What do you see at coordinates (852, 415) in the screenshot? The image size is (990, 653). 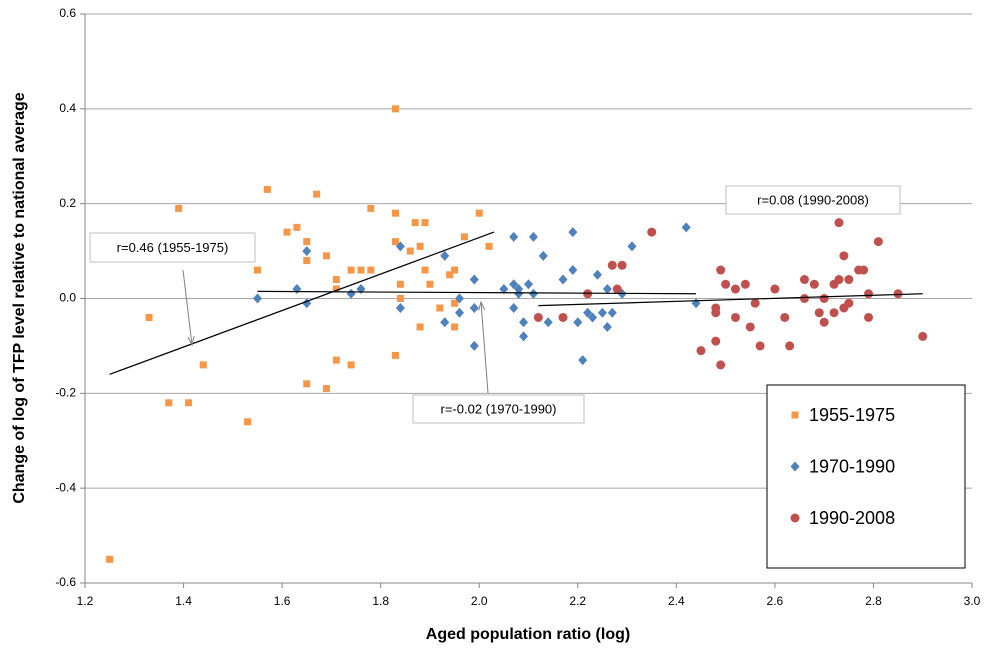 I see `legend-label: 1955-1975` at bounding box center [852, 415].